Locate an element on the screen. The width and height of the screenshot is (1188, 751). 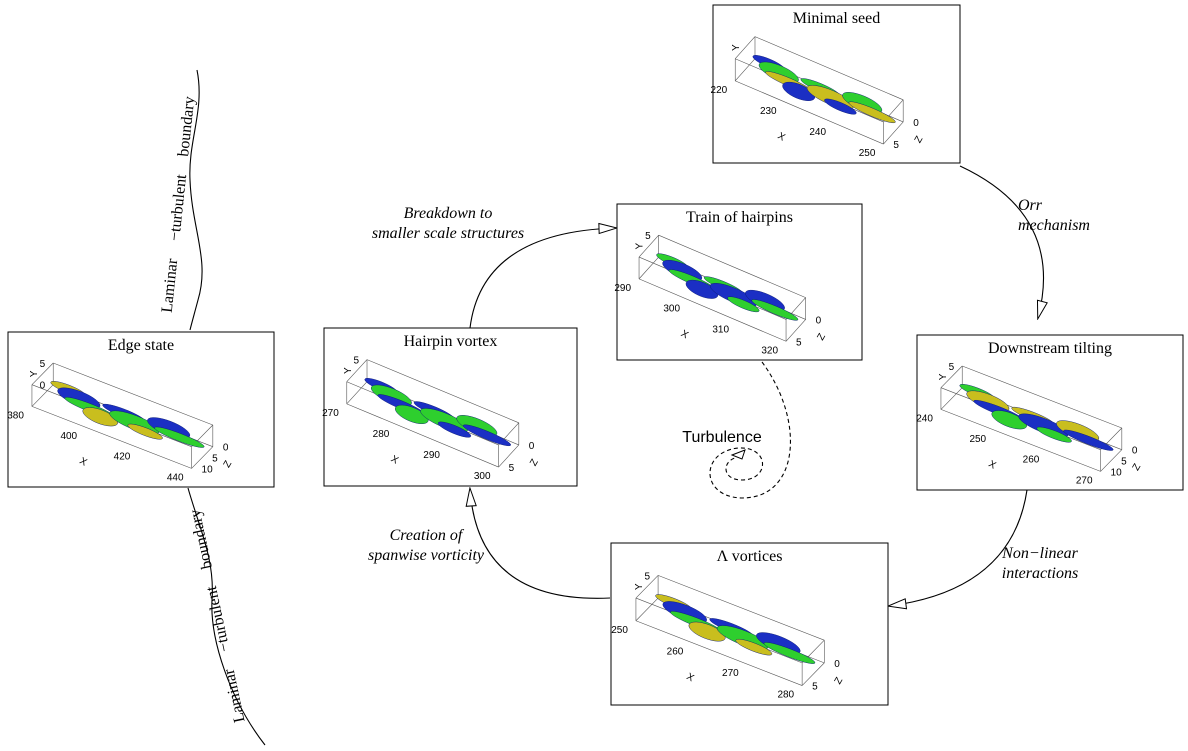
label-line: mechanism is located at coordinates (1054, 225).